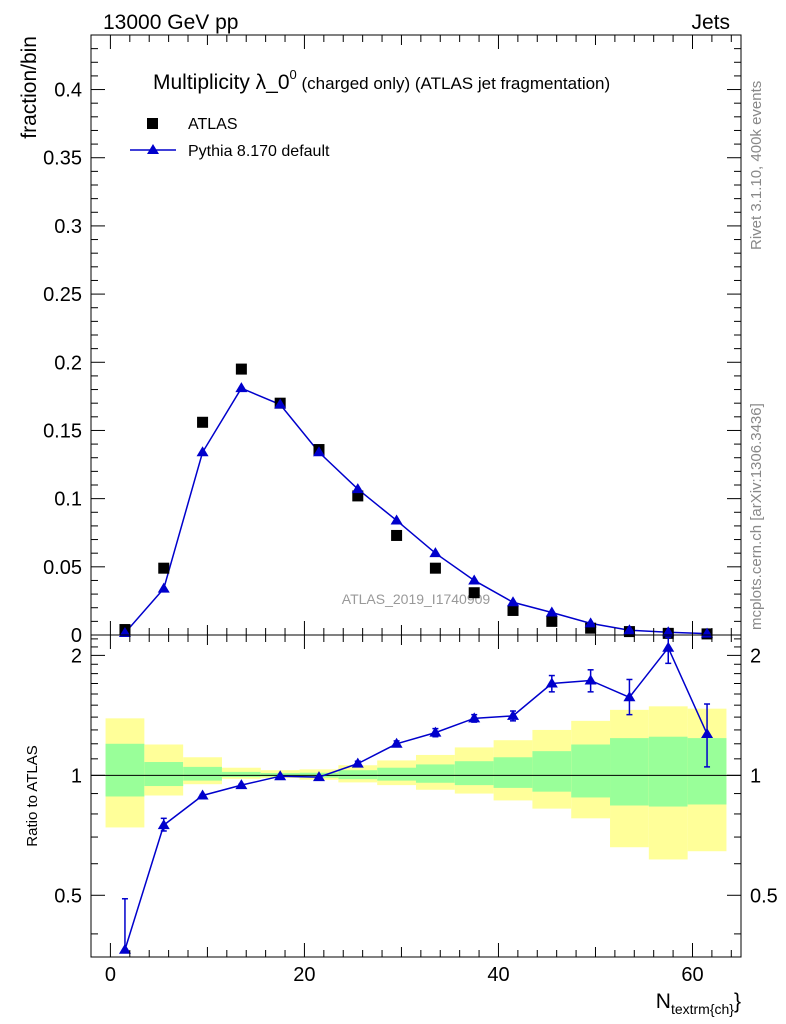  What do you see at coordinates (76, 656) in the screenshot?
I see `ratio-ytick-label: 2` at bounding box center [76, 656].